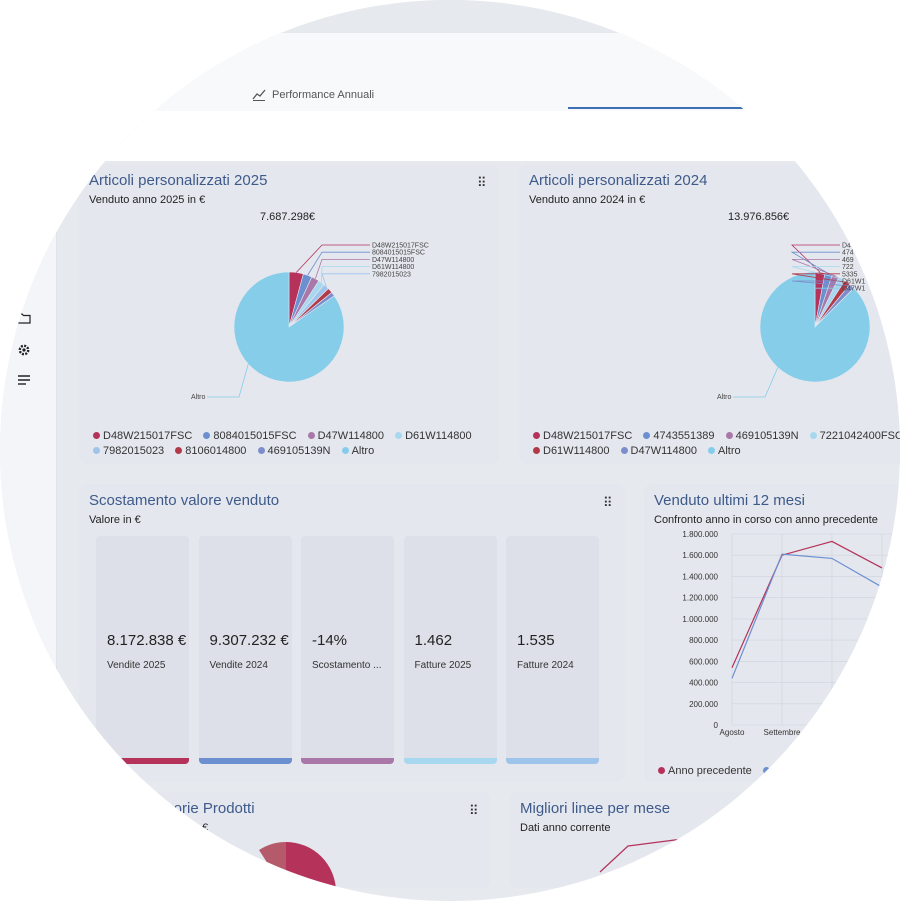 This screenshot has width=900, height=901. I want to click on callout-label: D47W1, so click(853, 289).